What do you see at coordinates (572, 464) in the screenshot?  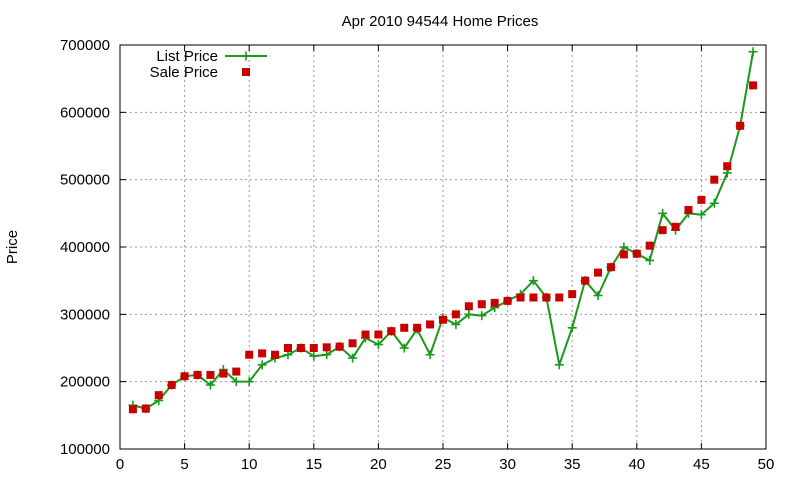 I see `x-tick-label: 35` at bounding box center [572, 464].